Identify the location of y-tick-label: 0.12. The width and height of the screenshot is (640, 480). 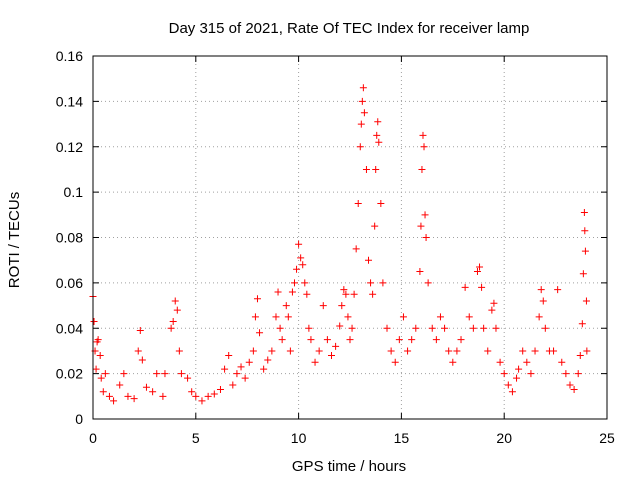
(69, 147).